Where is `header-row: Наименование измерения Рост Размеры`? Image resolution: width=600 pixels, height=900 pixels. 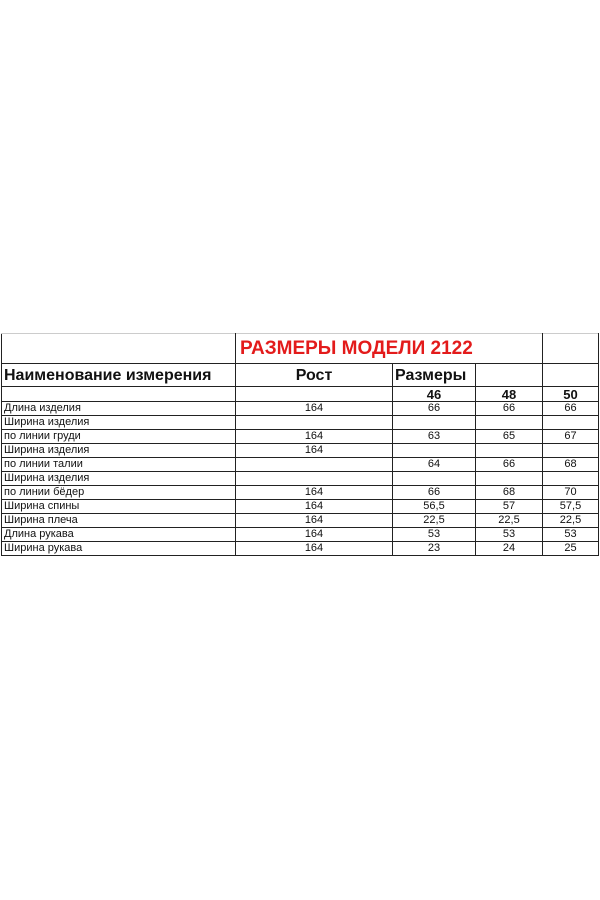 header-row: Наименование измерения Рост Размеры is located at coordinates (300, 375).